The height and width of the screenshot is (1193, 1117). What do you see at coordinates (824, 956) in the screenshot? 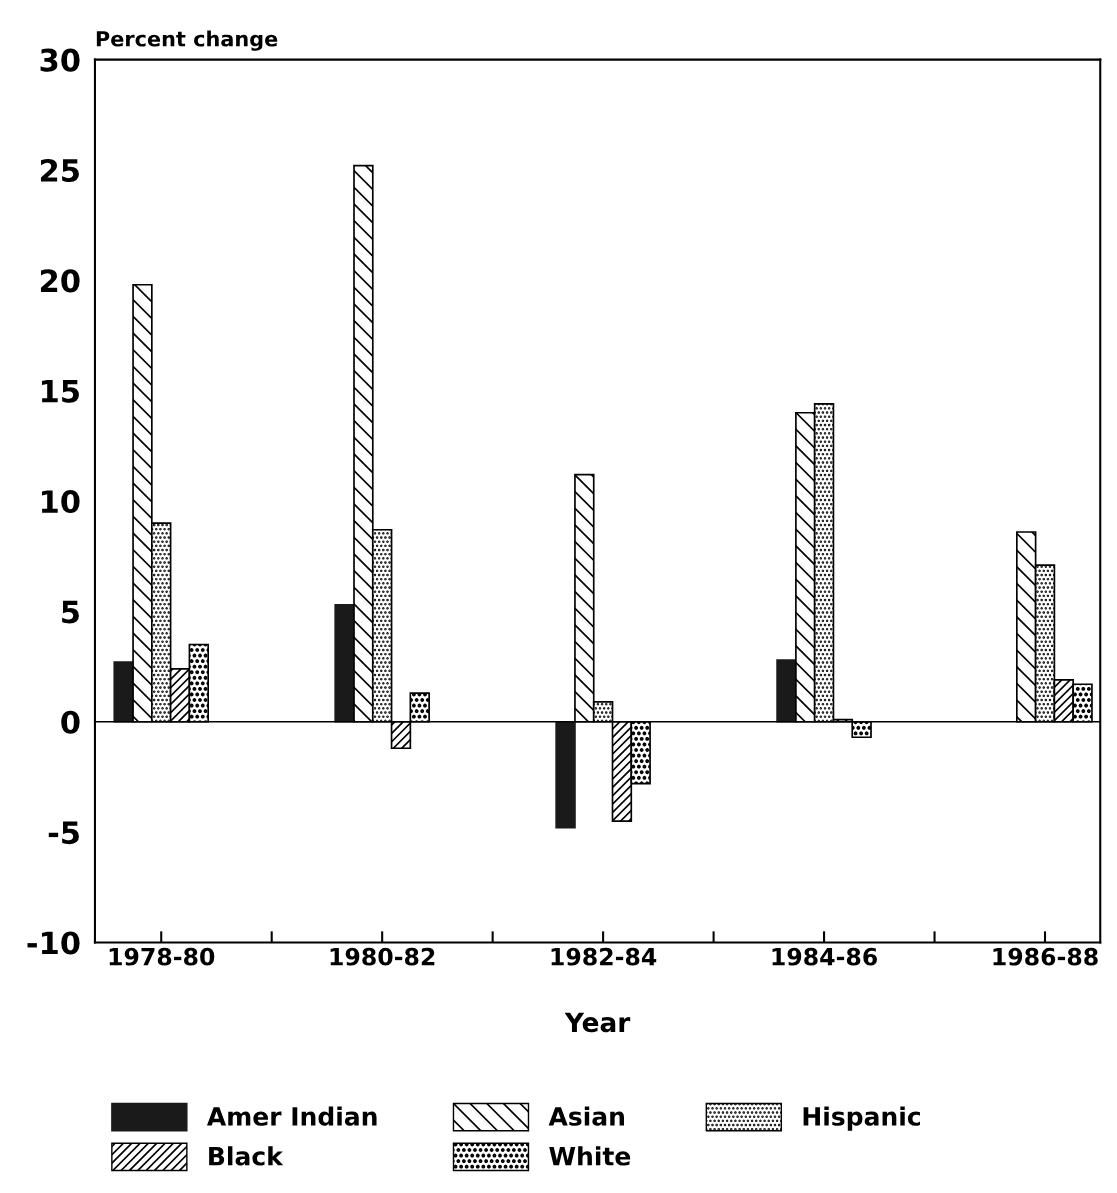
I see `x-tick-label: 1984-86` at bounding box center [824, 956].